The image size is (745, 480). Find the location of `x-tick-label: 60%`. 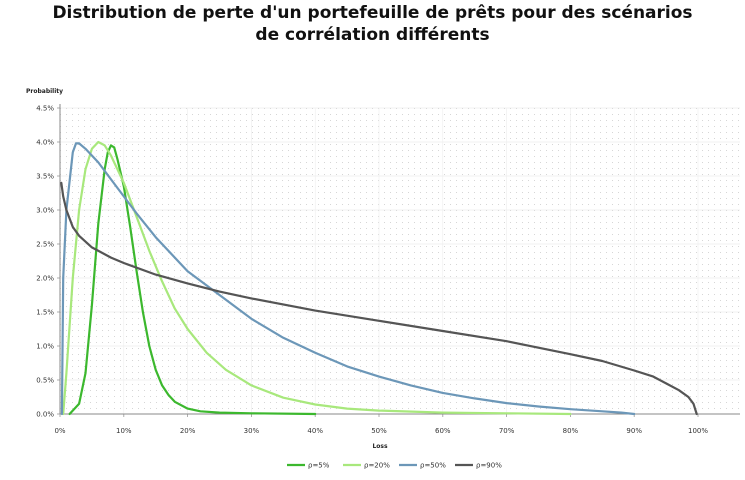

x-tick-label: 60% is located at coordinates (443, 431).